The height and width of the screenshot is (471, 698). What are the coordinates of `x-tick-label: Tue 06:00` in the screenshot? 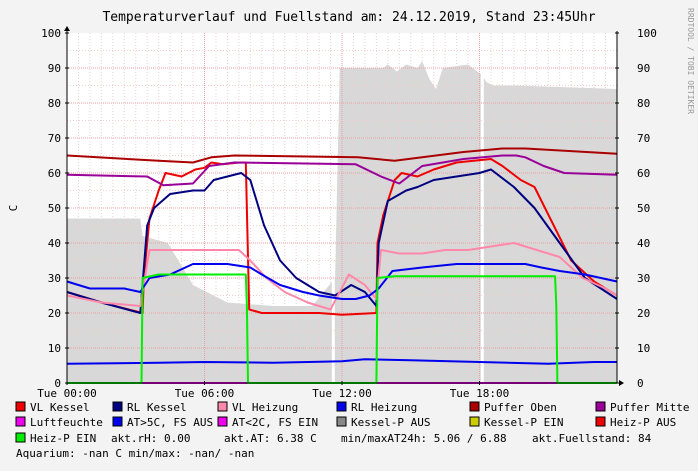 It's located at (205, 393).